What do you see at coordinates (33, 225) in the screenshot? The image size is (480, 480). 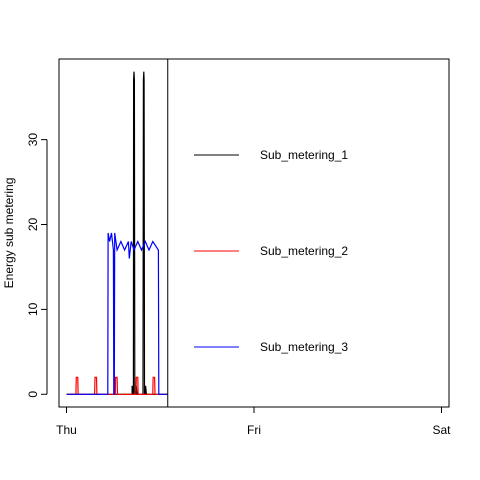 I see `y-tick-label: 20` at bounding box center [33, 225].